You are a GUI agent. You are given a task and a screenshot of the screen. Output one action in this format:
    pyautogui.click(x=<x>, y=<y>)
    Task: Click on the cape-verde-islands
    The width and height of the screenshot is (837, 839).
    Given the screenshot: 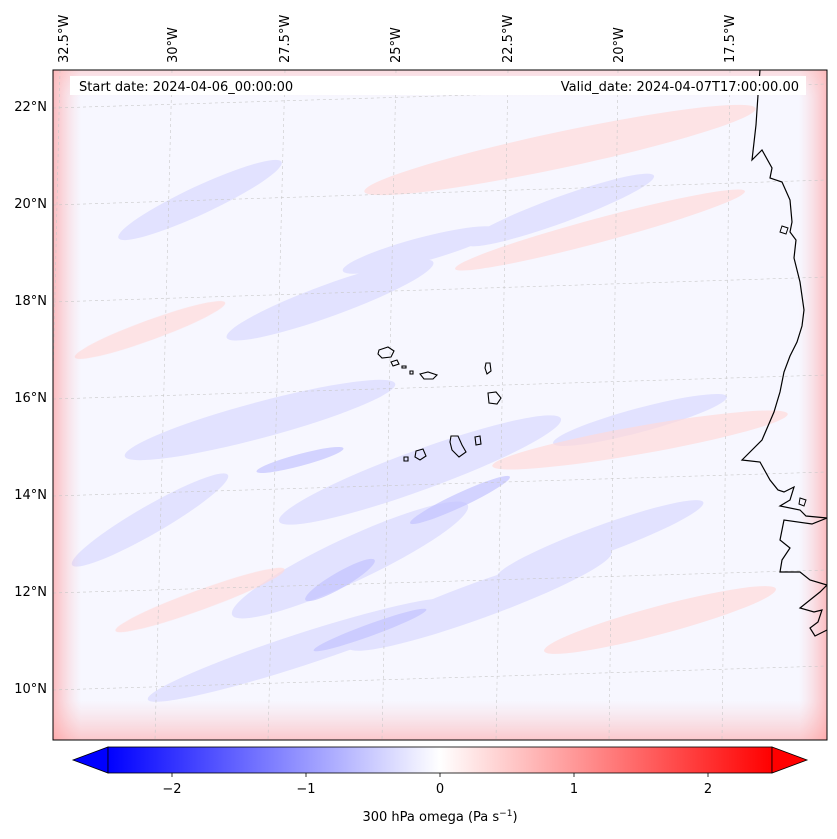 What is the action you would take?
    pyautogui.click(x=439, y=404)
    